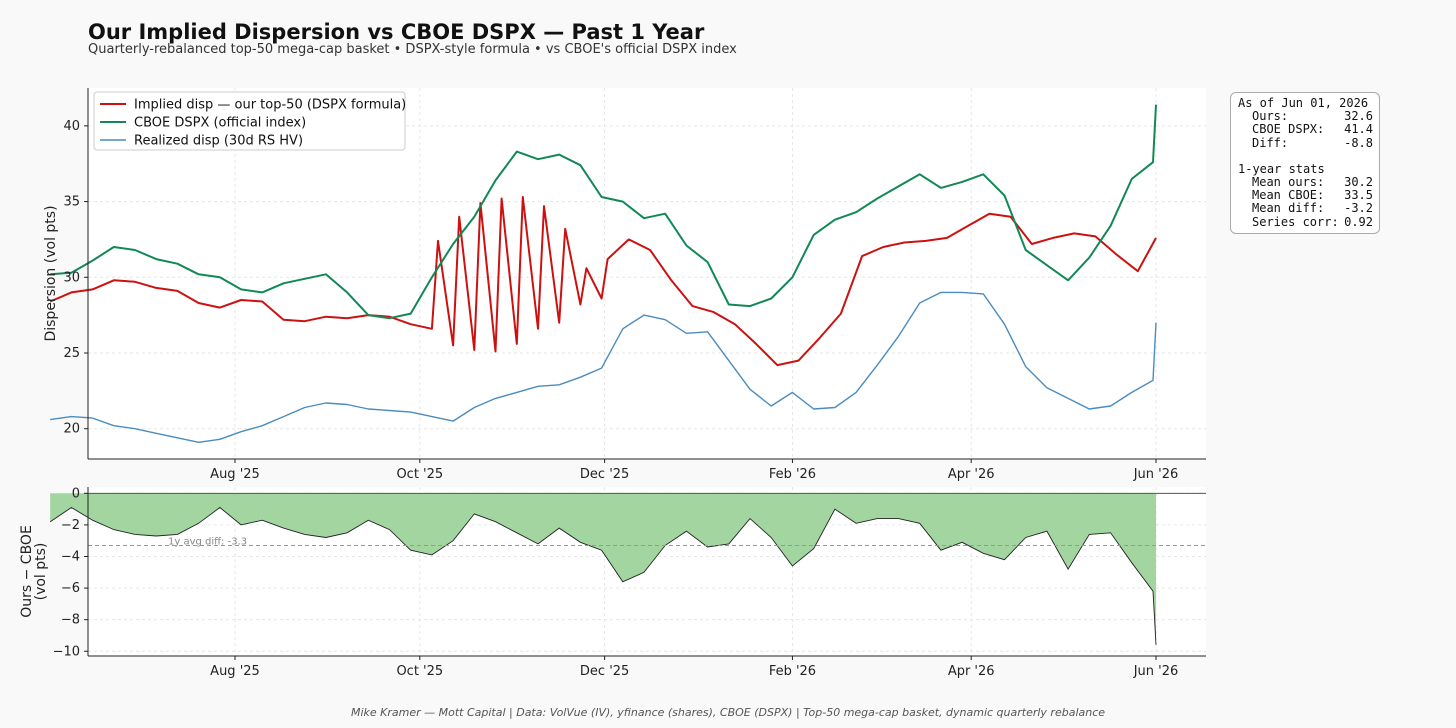 Image resolution: width=1456 pixels, height=728 pixels. What do you see at coordinates (270, 105) in the screenshot?
I see `legend-label-1: Implied disp — our top-50 (DSPX formula)` at bounding box center [270, 105].